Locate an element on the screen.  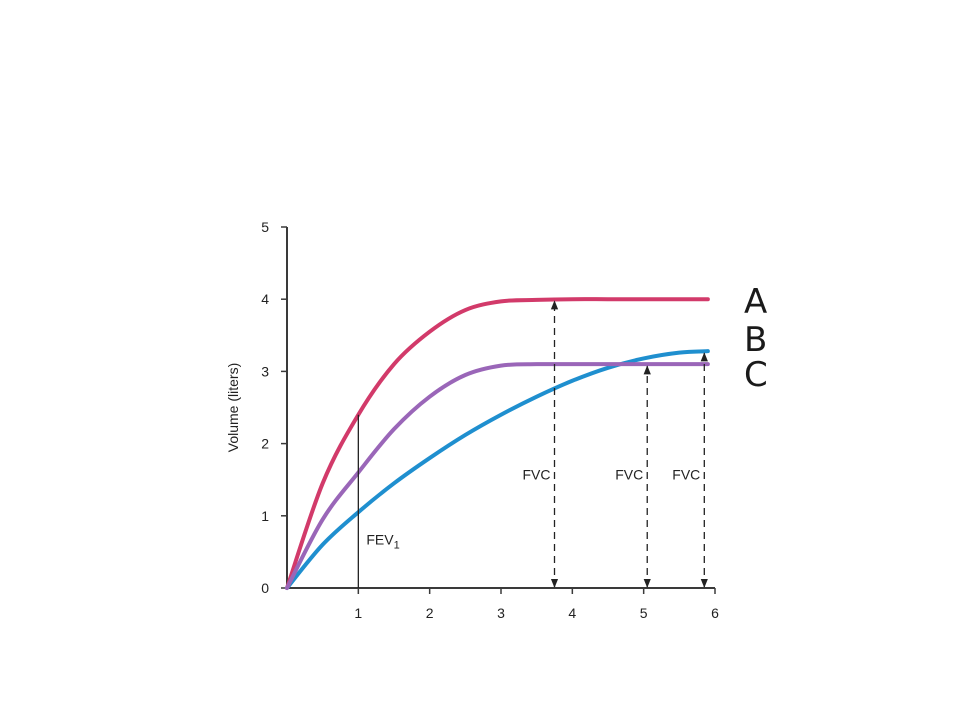
curve-letter-b: B is located at coordinates (755, 340).